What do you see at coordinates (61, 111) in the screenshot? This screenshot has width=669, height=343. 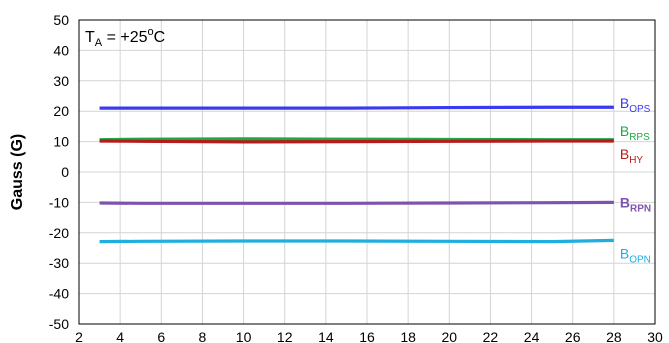 I see `y-tick-label: 20` at bounding box center [61, 111].